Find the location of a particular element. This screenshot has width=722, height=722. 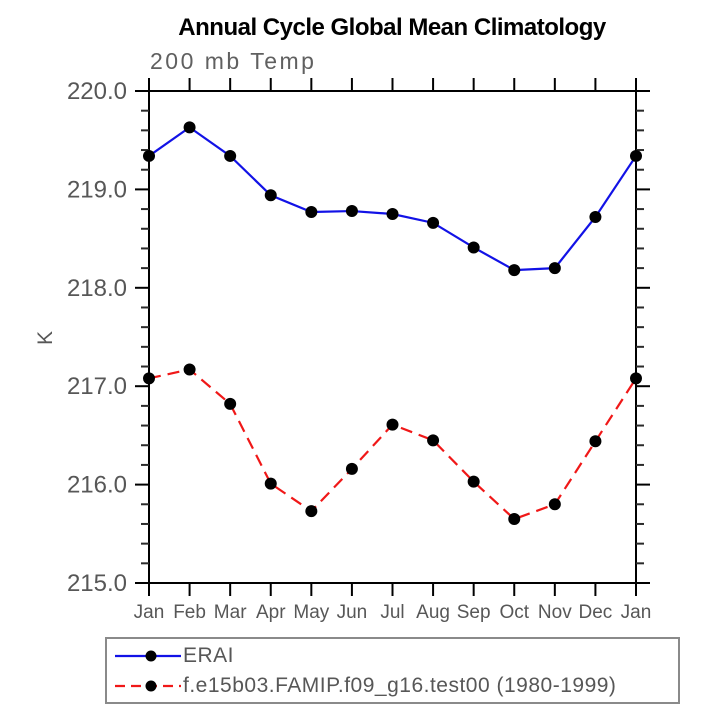

x-tick-label: Jul is located at coordinates (392, 612).